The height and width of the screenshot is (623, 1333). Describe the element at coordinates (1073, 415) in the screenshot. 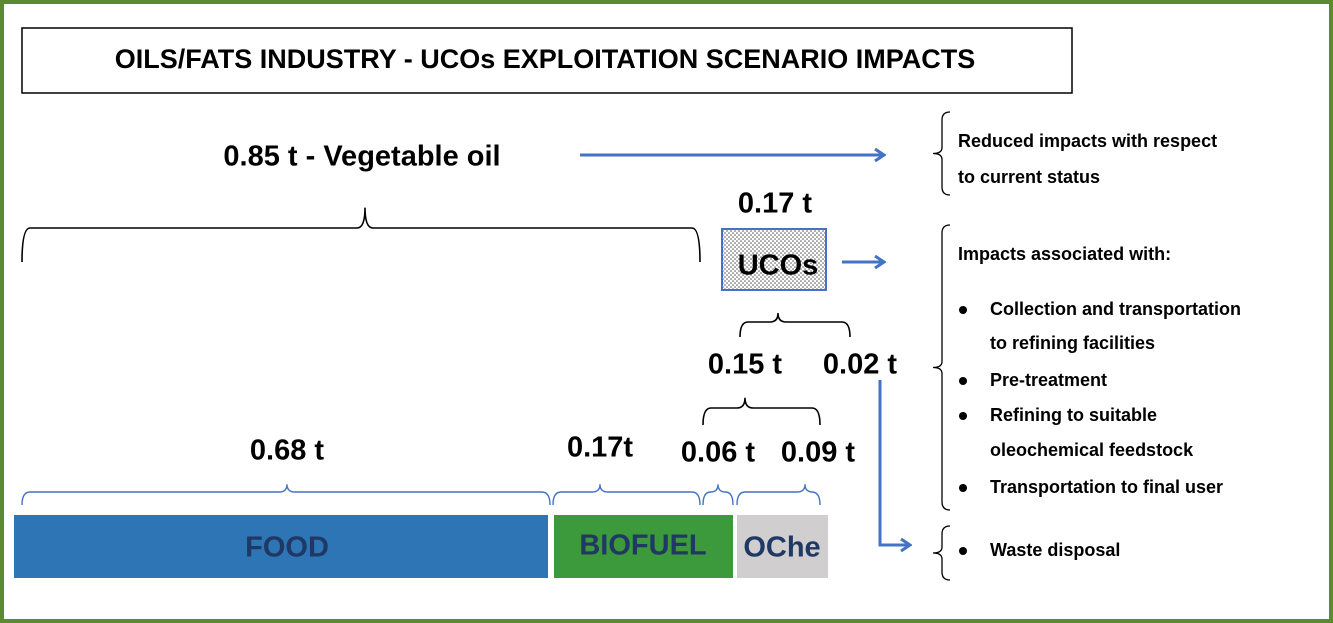

I see `impact-item: Refining to suitable` at that location.